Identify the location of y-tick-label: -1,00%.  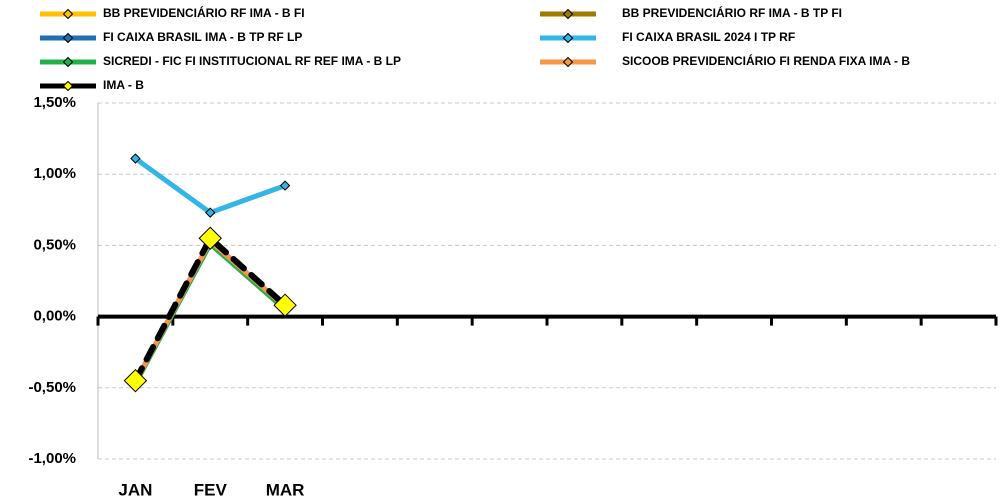
(52, 458).